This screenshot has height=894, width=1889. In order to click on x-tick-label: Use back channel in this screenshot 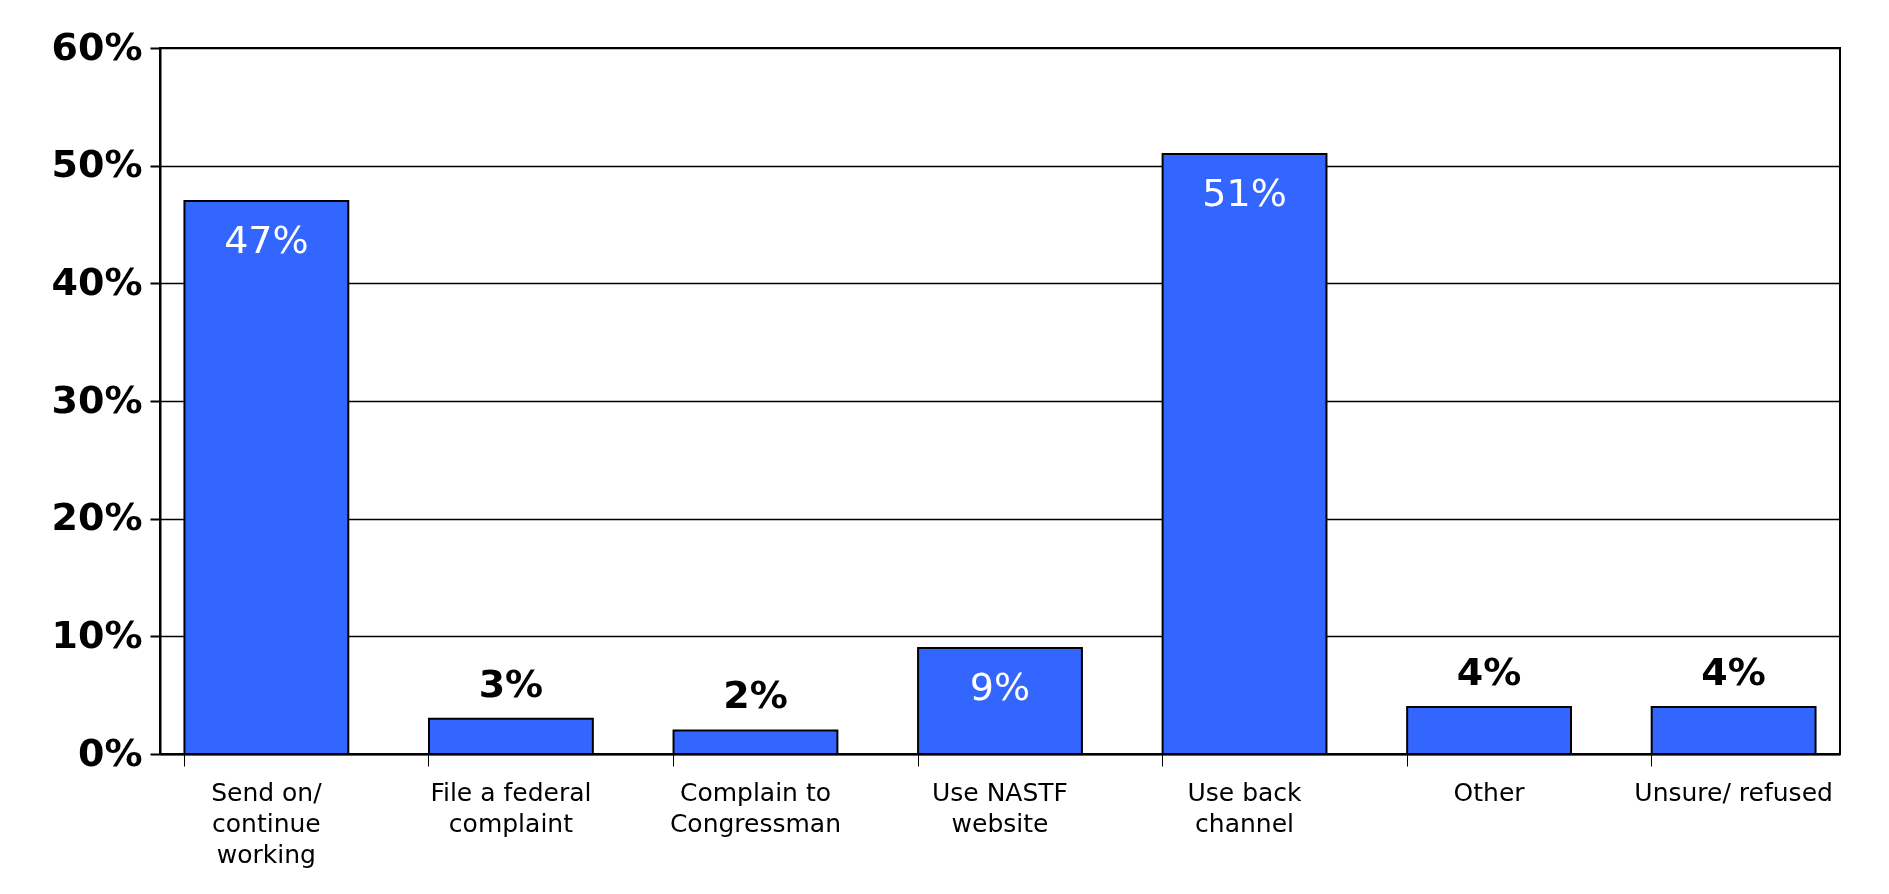, I will do `click(1245, 807)`.